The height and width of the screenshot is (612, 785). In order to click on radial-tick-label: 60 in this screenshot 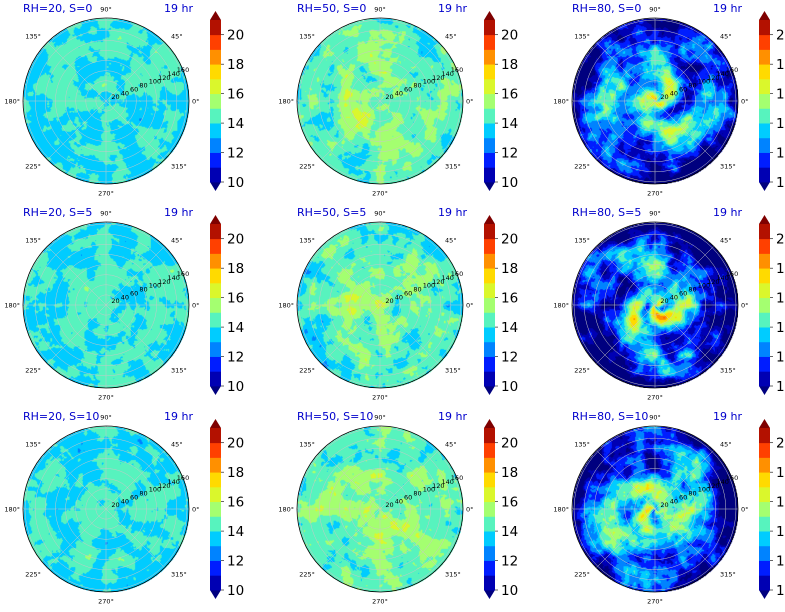, I will do `click(408, 89)`.